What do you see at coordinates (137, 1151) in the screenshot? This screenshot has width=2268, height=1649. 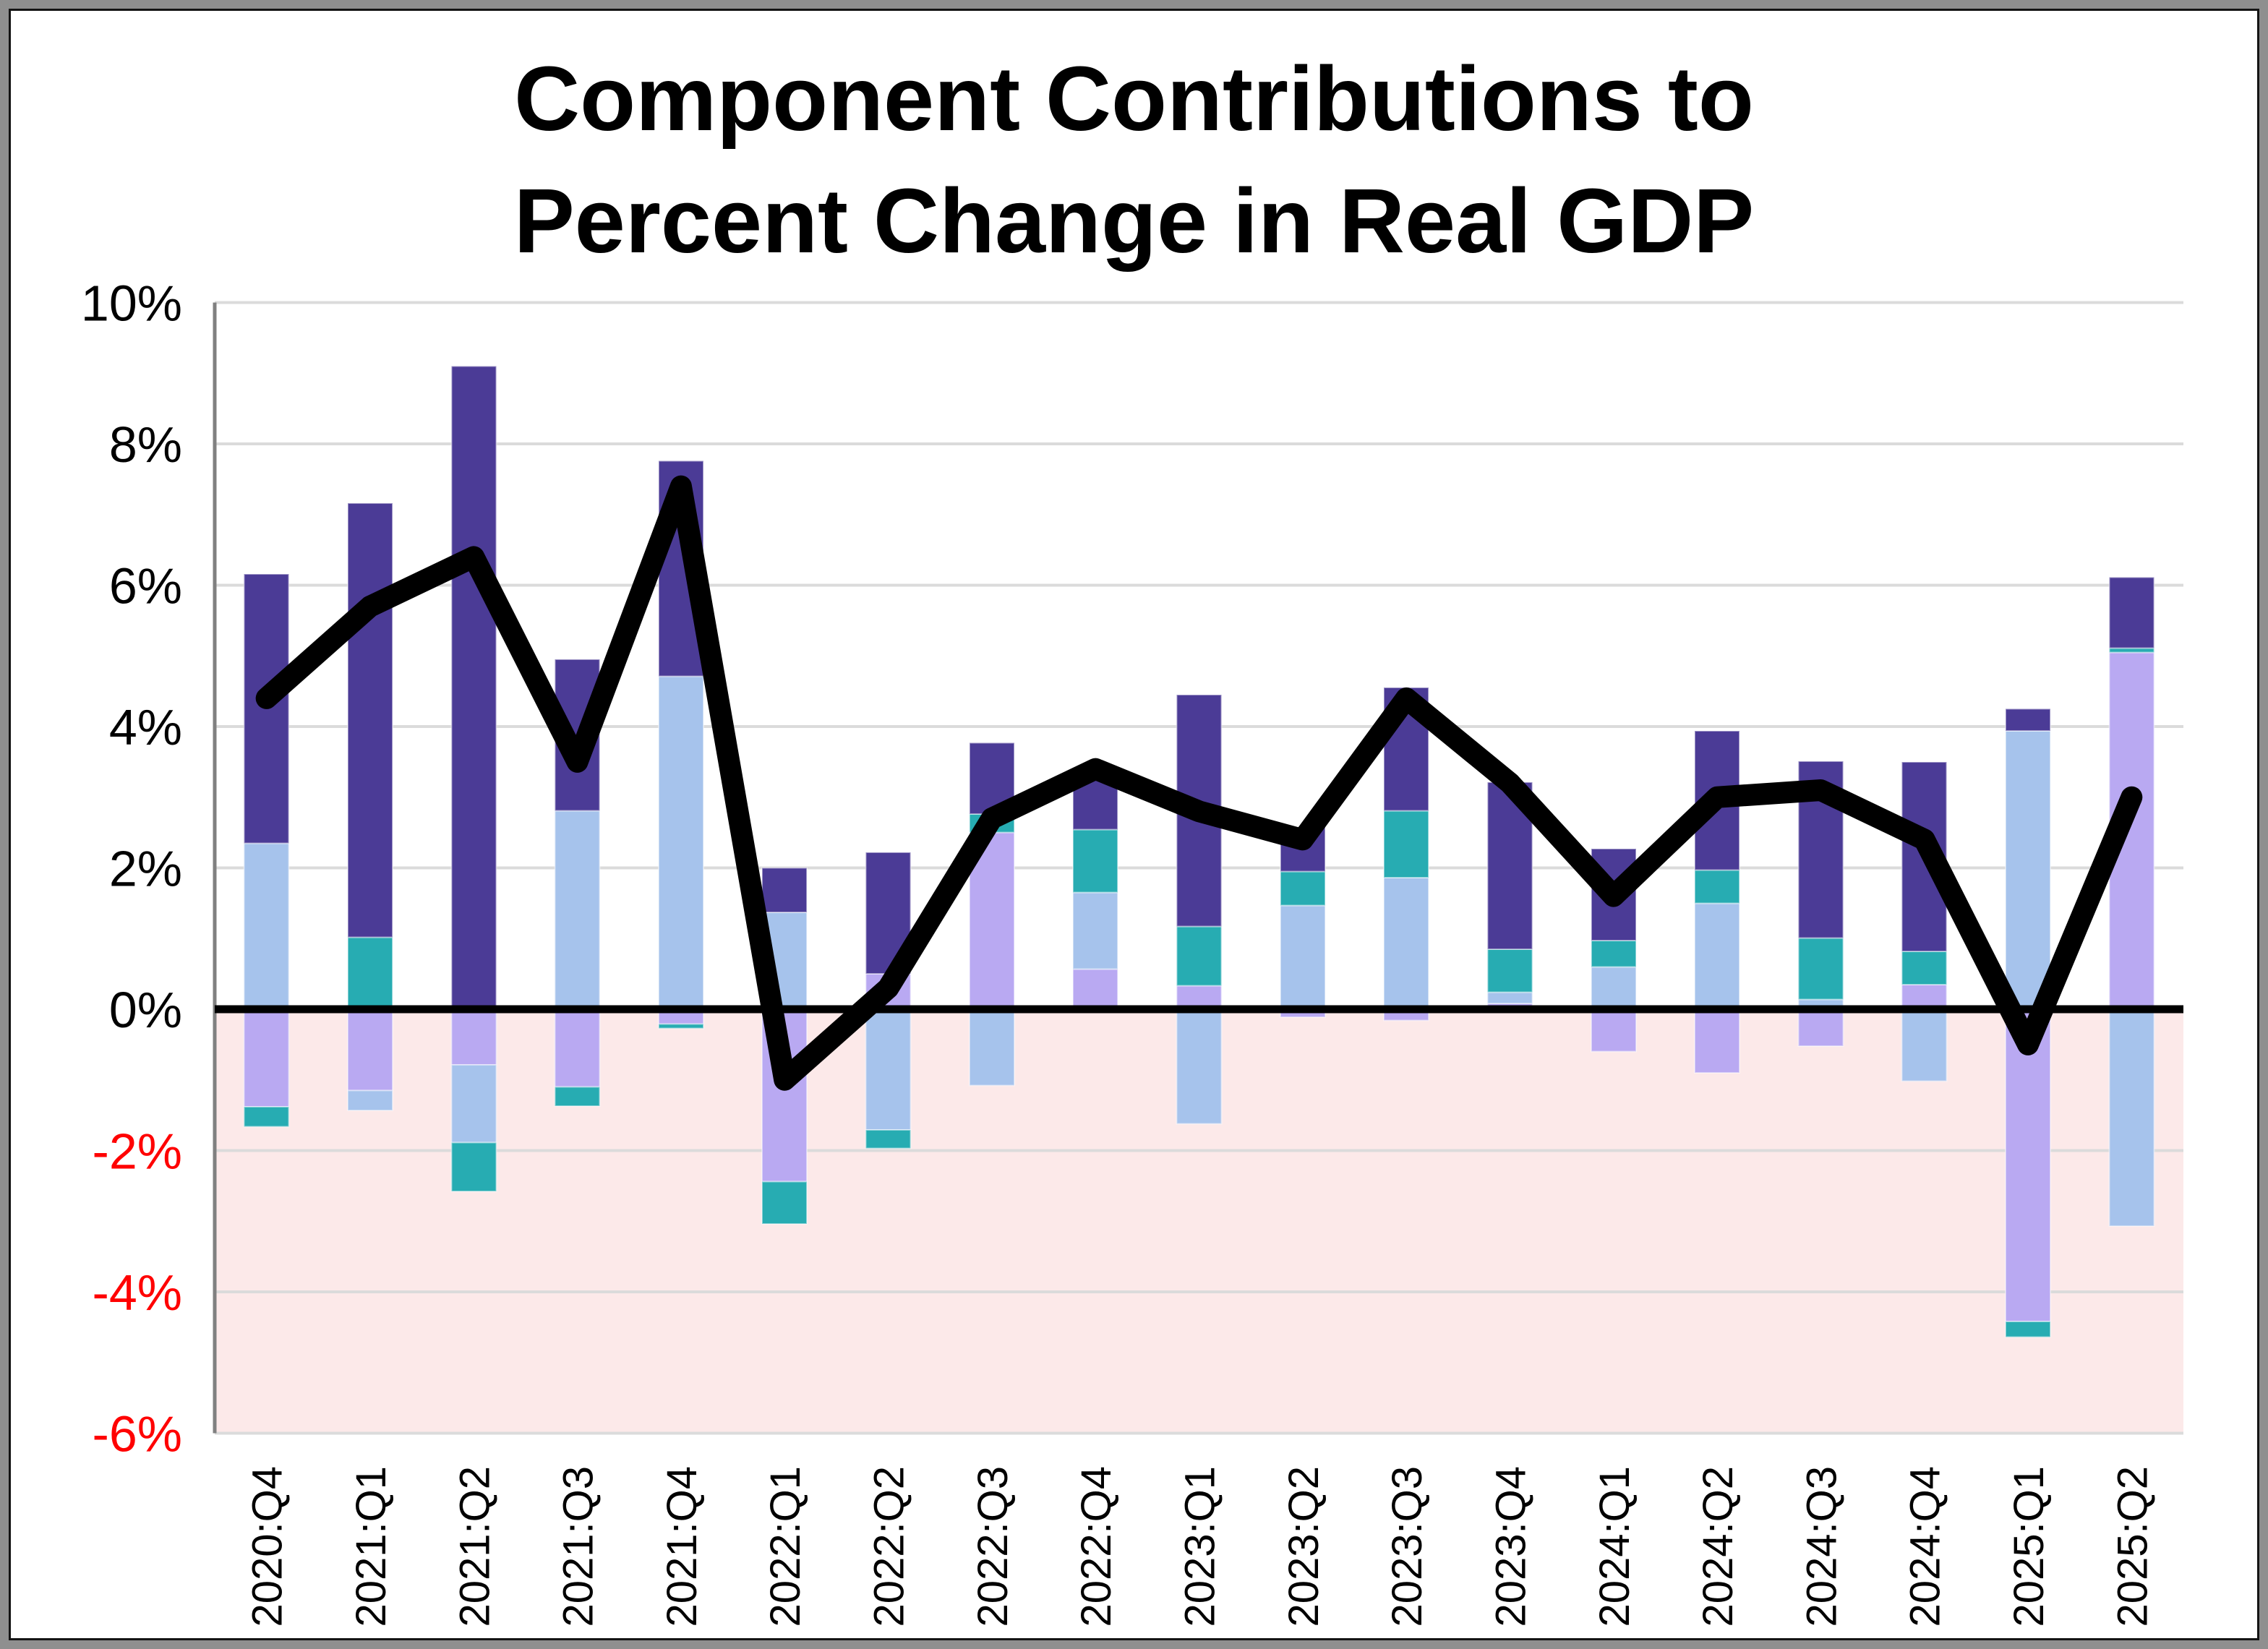 I see `y-tick-label--2pct: -2%` at bounding box center [137, 1151].